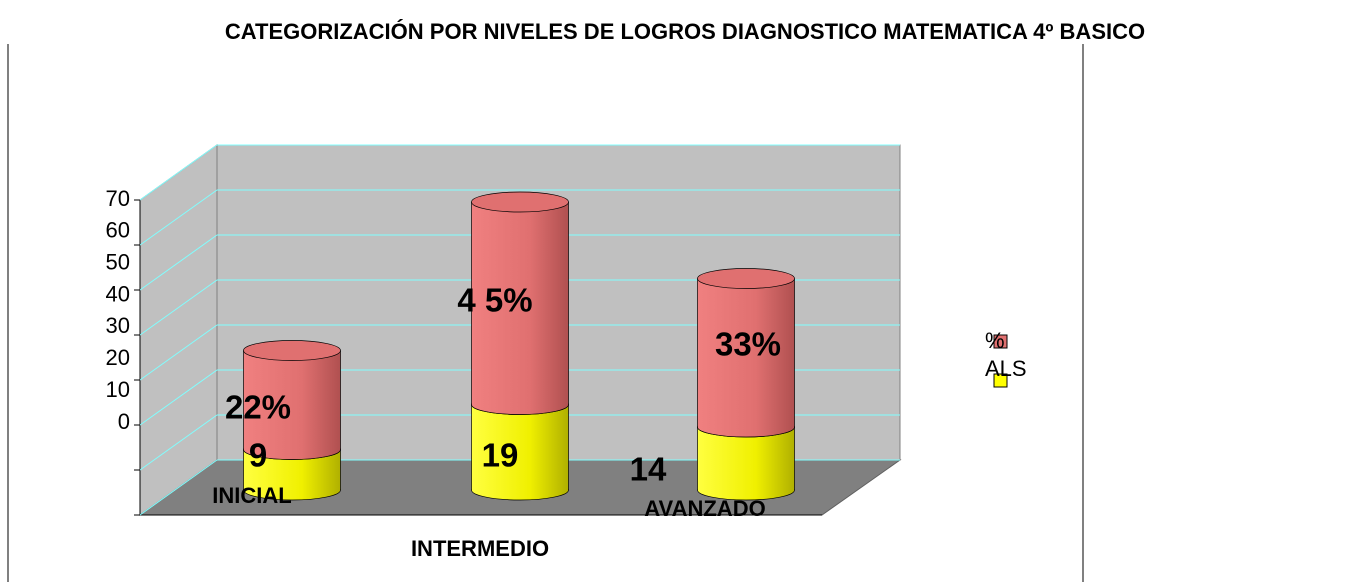 This screenshot has width=1359, height=582. What do you see at coordinates (494, 300) in the screenshot?
I see `data-label: 4 5%` at bounding box center [494, 300].